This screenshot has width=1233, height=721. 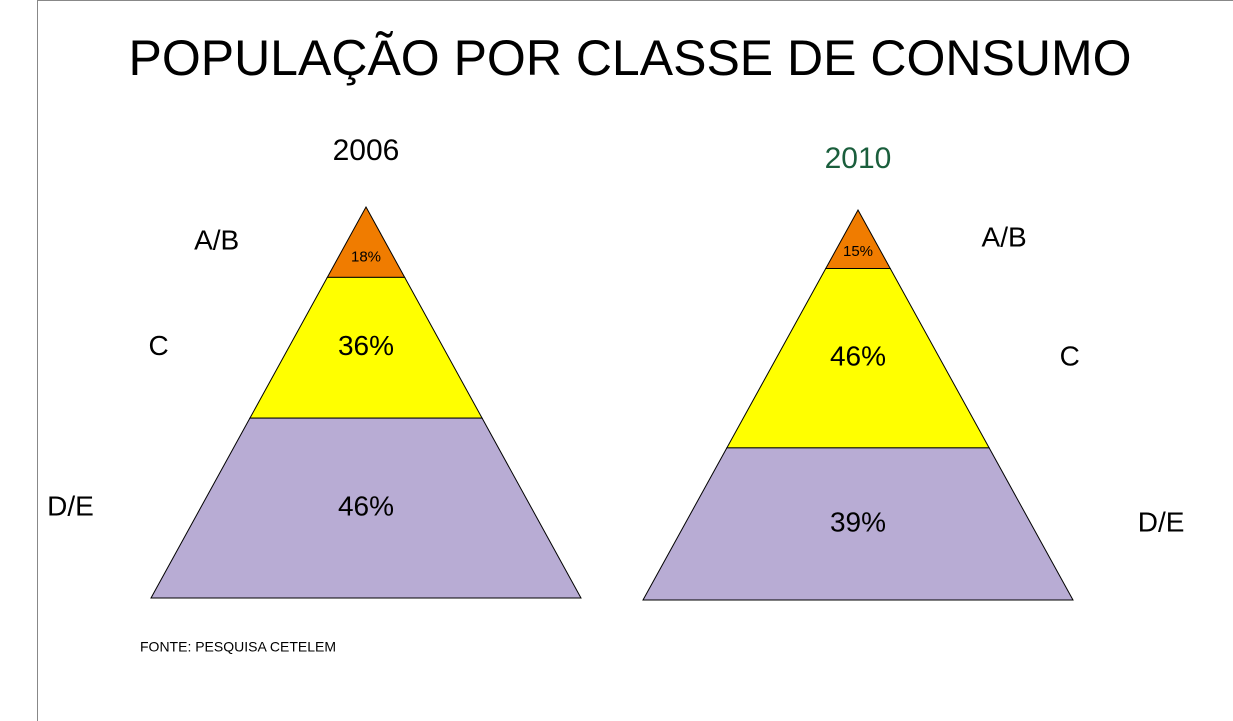 I want to click on page-title: POPULAÇÃO POR CLASSE DE CONSUMO, so click(x=629, y=58).